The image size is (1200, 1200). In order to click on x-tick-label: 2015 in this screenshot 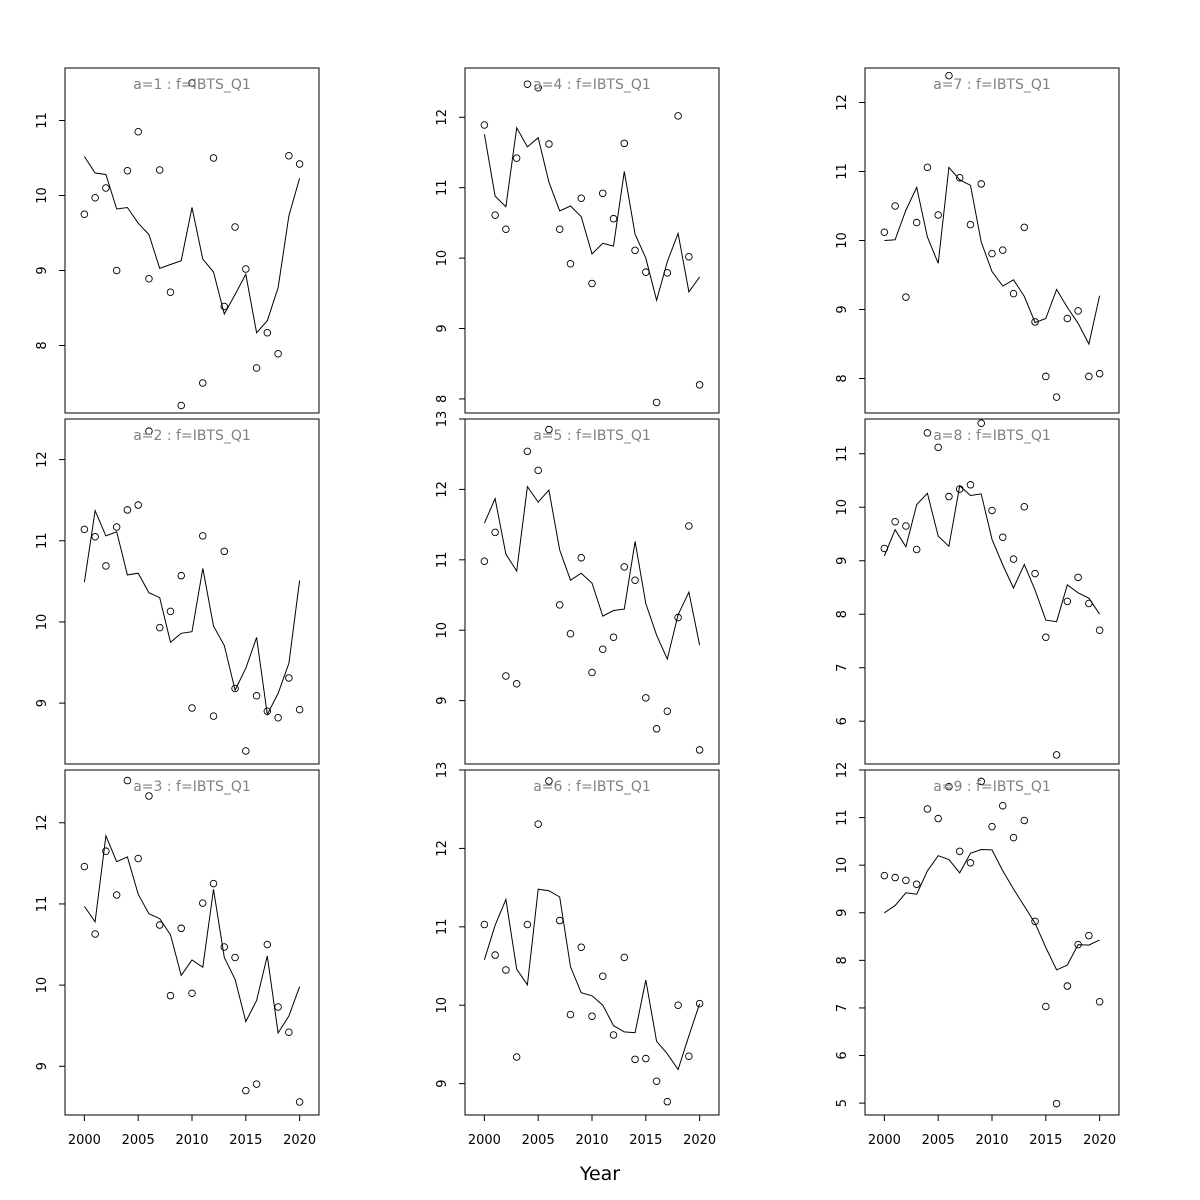, I will do `click(645, 1140)`.